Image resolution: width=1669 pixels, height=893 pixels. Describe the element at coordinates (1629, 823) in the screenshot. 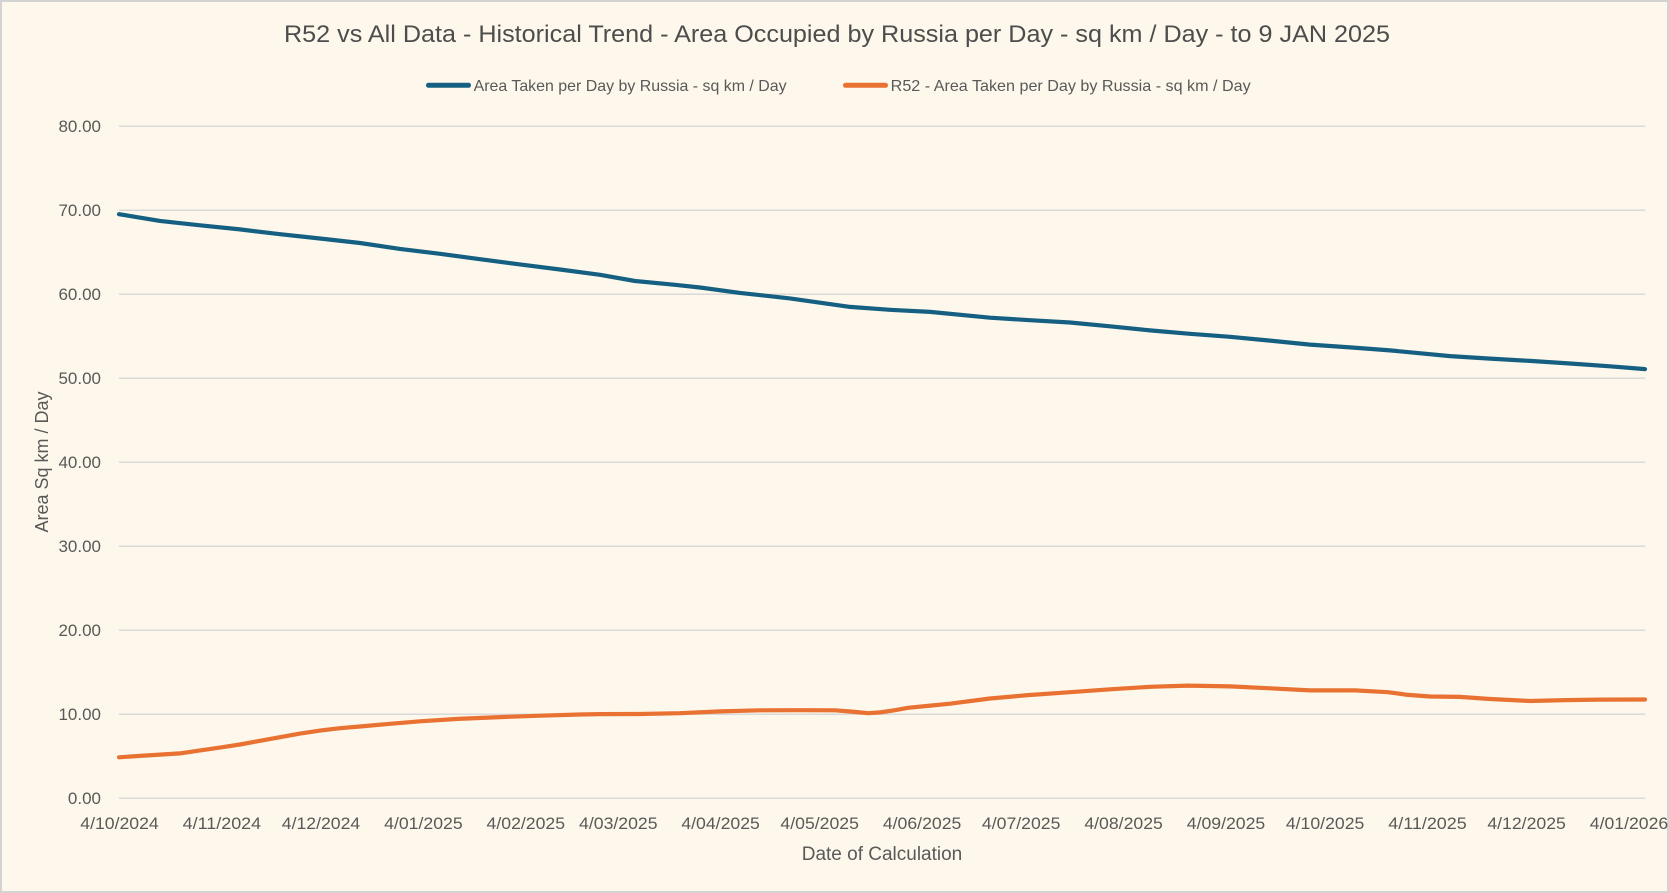

I see `svg-text: 4/01/2026` at that location.